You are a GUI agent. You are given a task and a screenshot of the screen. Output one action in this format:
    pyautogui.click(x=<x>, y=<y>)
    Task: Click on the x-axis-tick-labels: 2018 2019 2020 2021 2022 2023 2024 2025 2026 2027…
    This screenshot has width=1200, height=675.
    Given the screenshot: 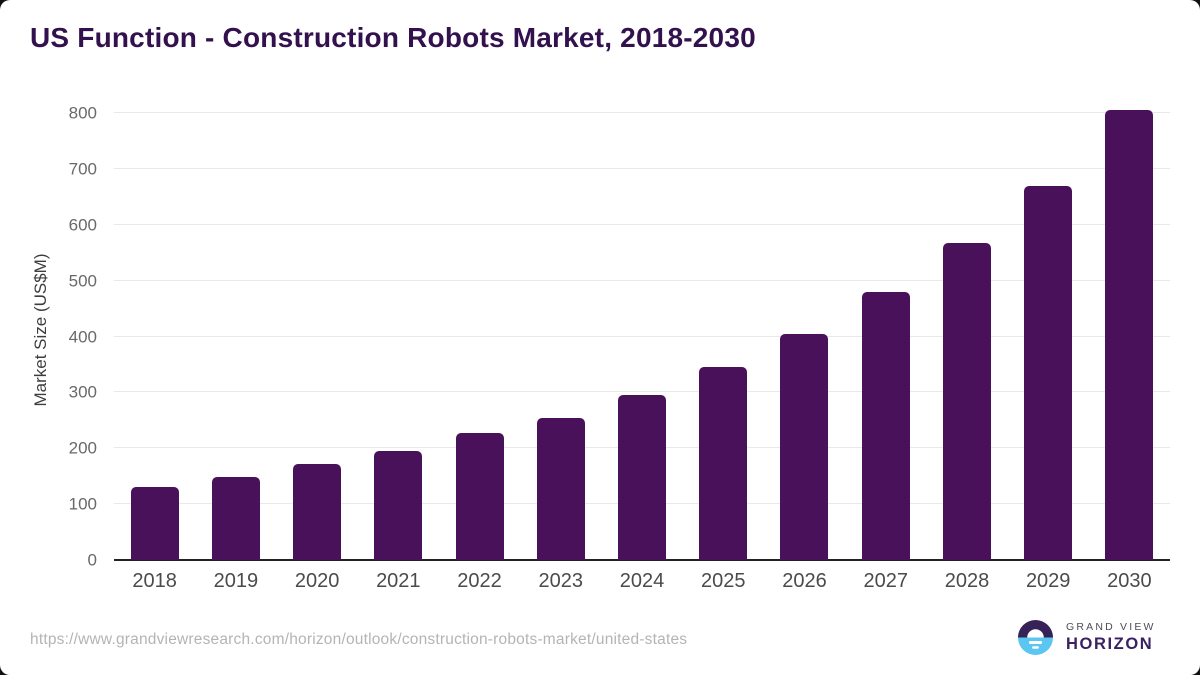 What is the action you would take?
    pyautogui.click(x=642, y=581)
    